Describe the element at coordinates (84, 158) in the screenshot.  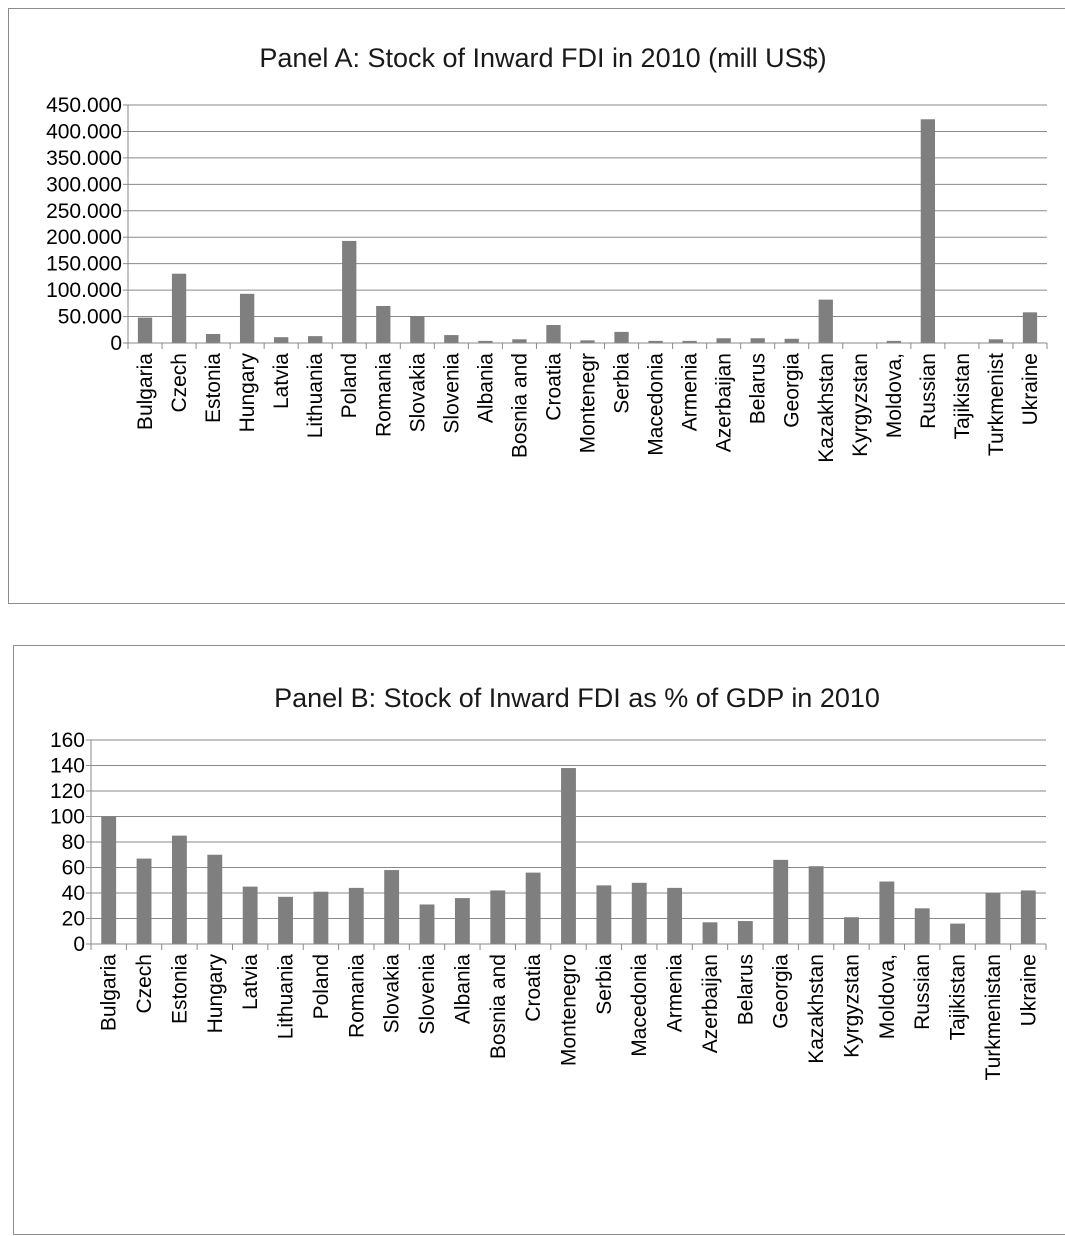
I see `y-tick-label: 350.000` at that location.